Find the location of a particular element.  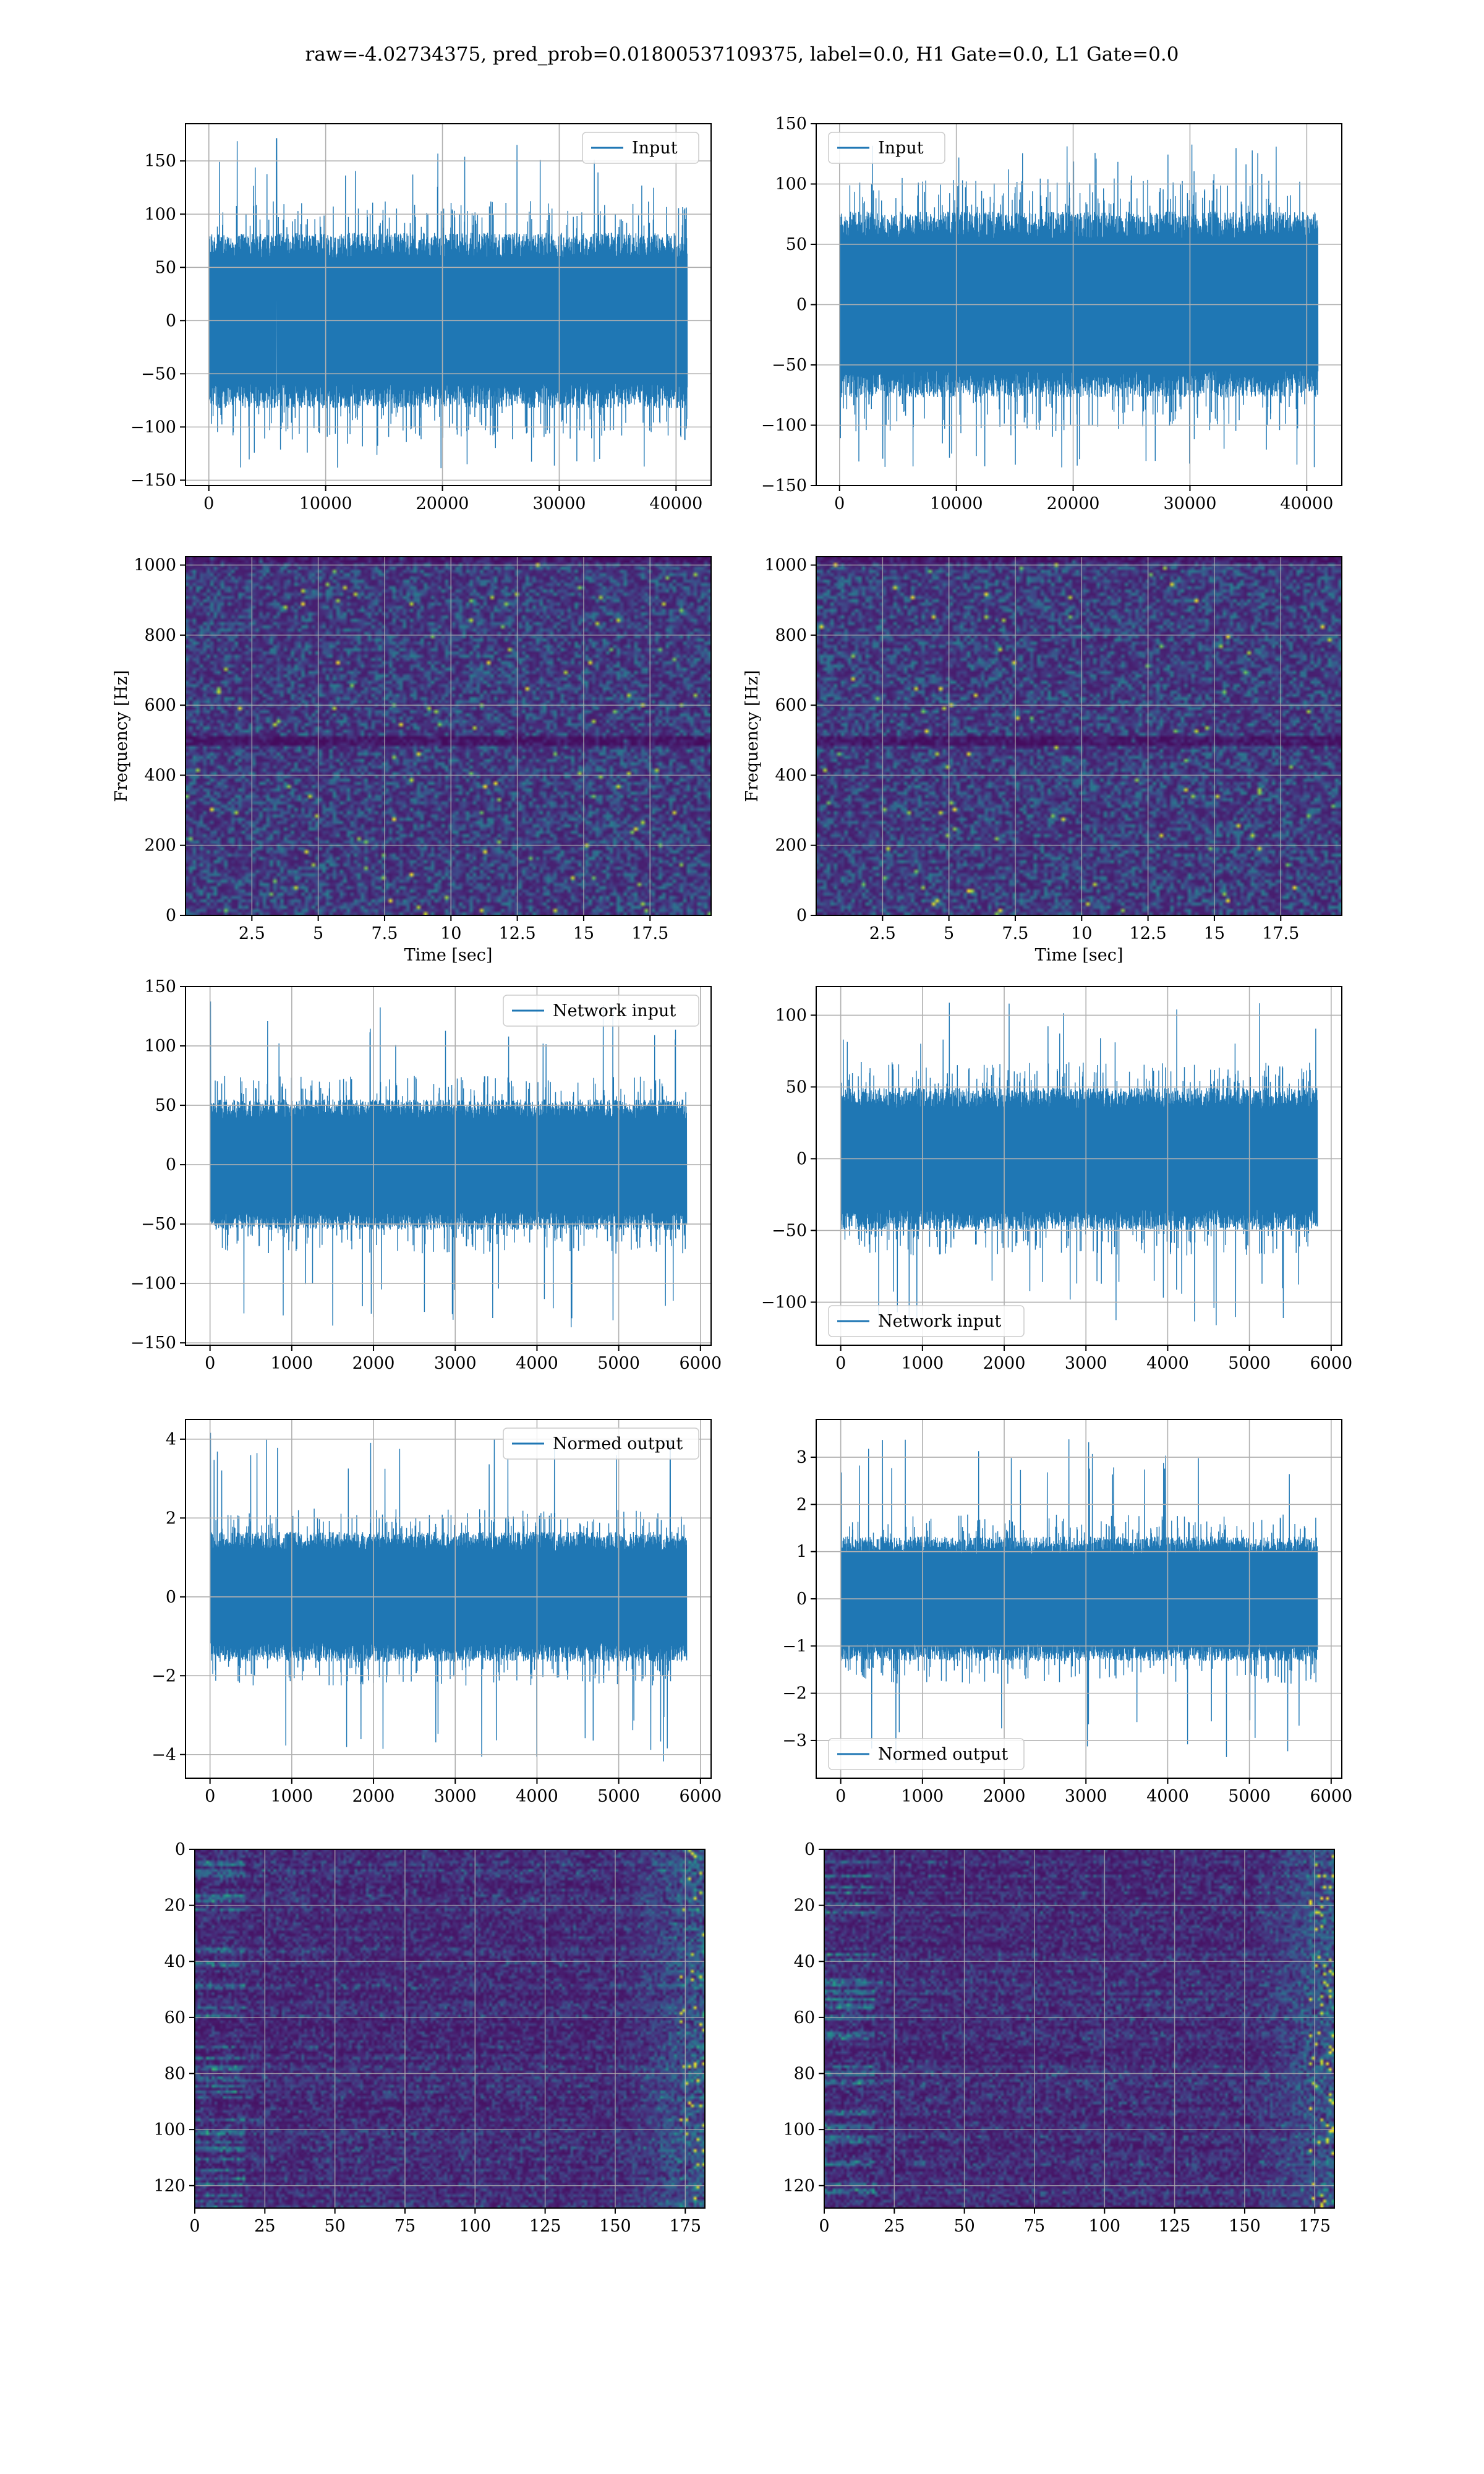

input-h1-ytick-label-6: 150 is located at coordinates (160, 162).